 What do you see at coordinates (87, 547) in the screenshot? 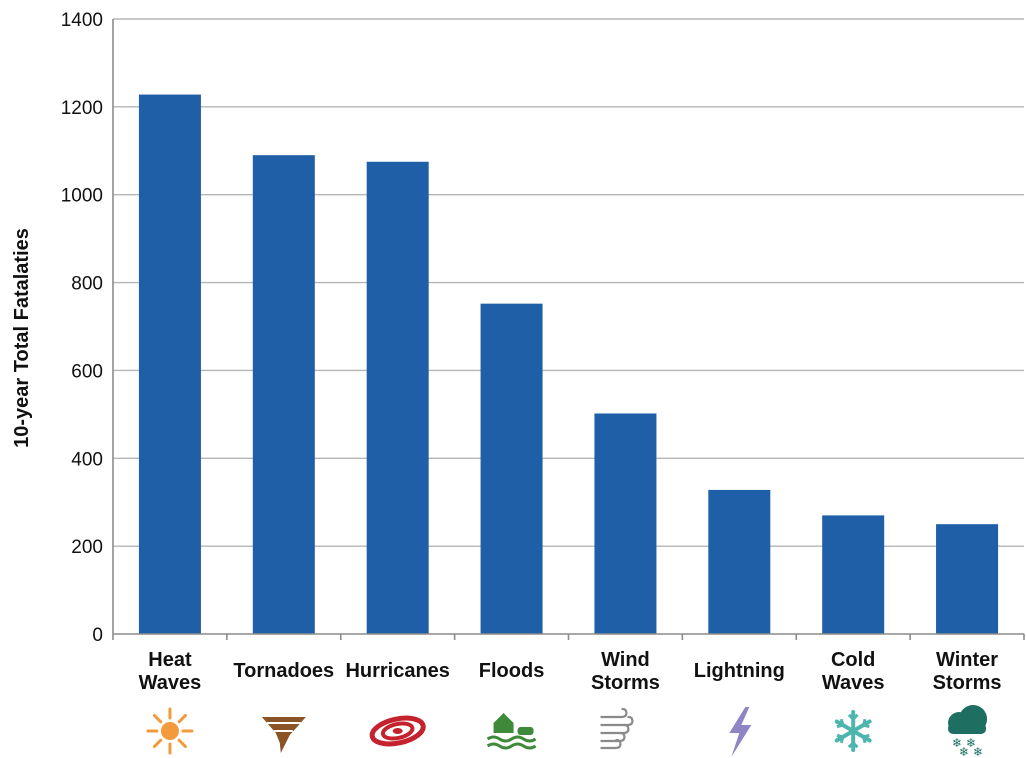
I see `y-tick-label: 200` at bounding box center [87, 547].